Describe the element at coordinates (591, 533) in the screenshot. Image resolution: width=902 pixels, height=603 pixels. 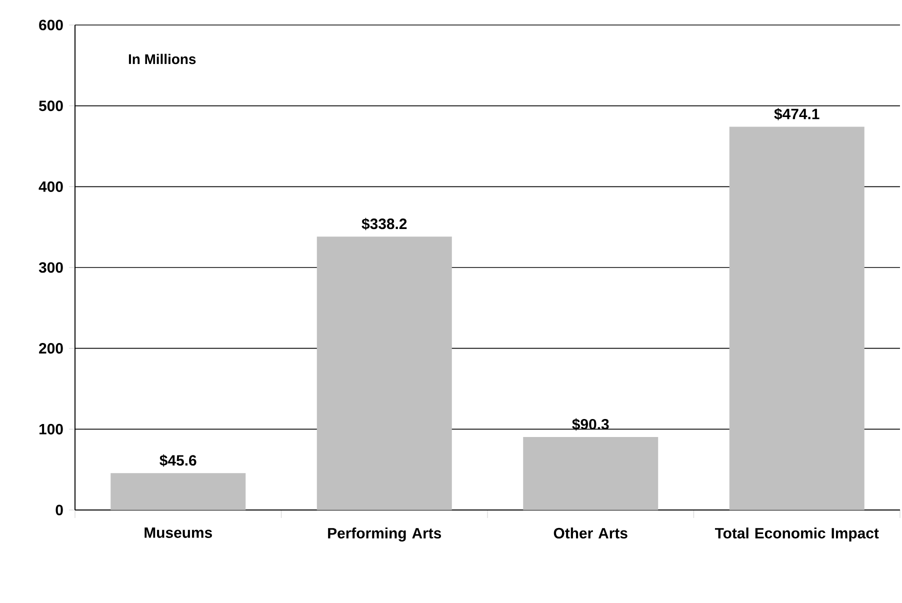
I see `x-tick-label: Other Arts` at that location.